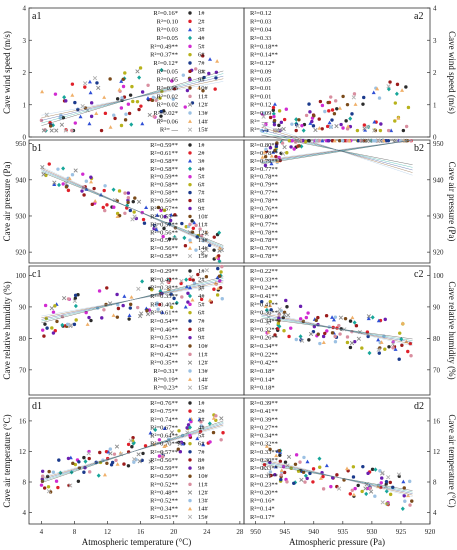  What do you see at coordinates (201, 21) in the screenshot?
I see `legend-station-label: 2#` at bounding box center [201, 21].